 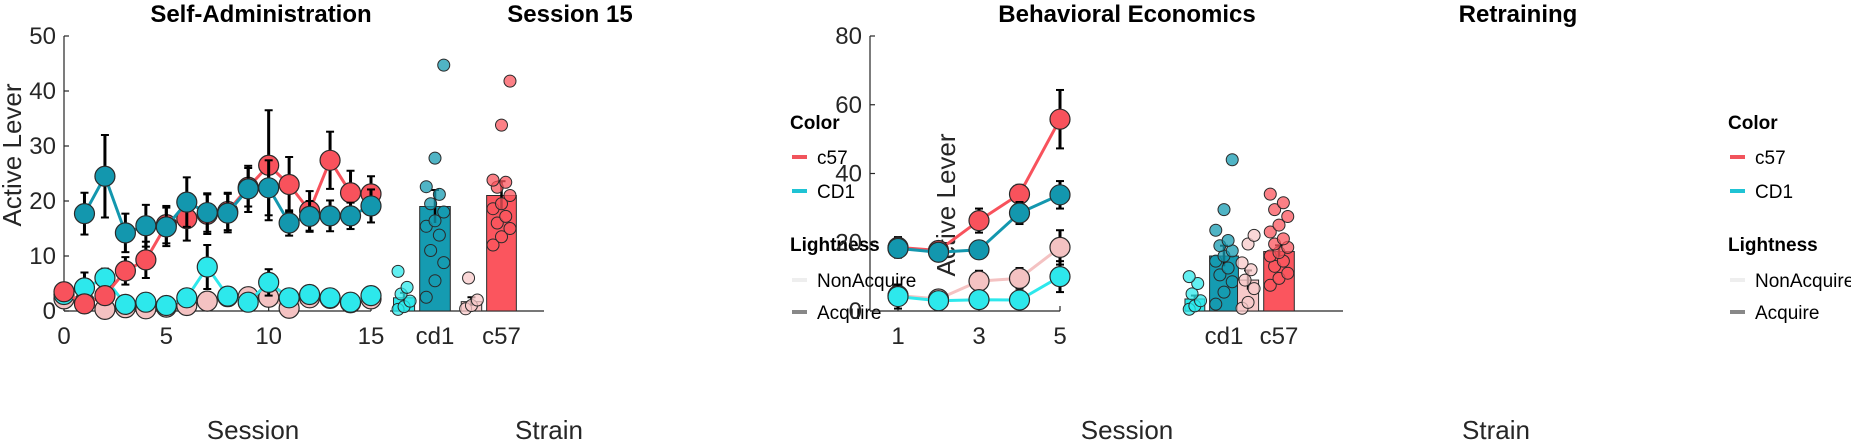 I want to click on xlabel-behavioral-economics: Session, so click(x=1127, y=429).